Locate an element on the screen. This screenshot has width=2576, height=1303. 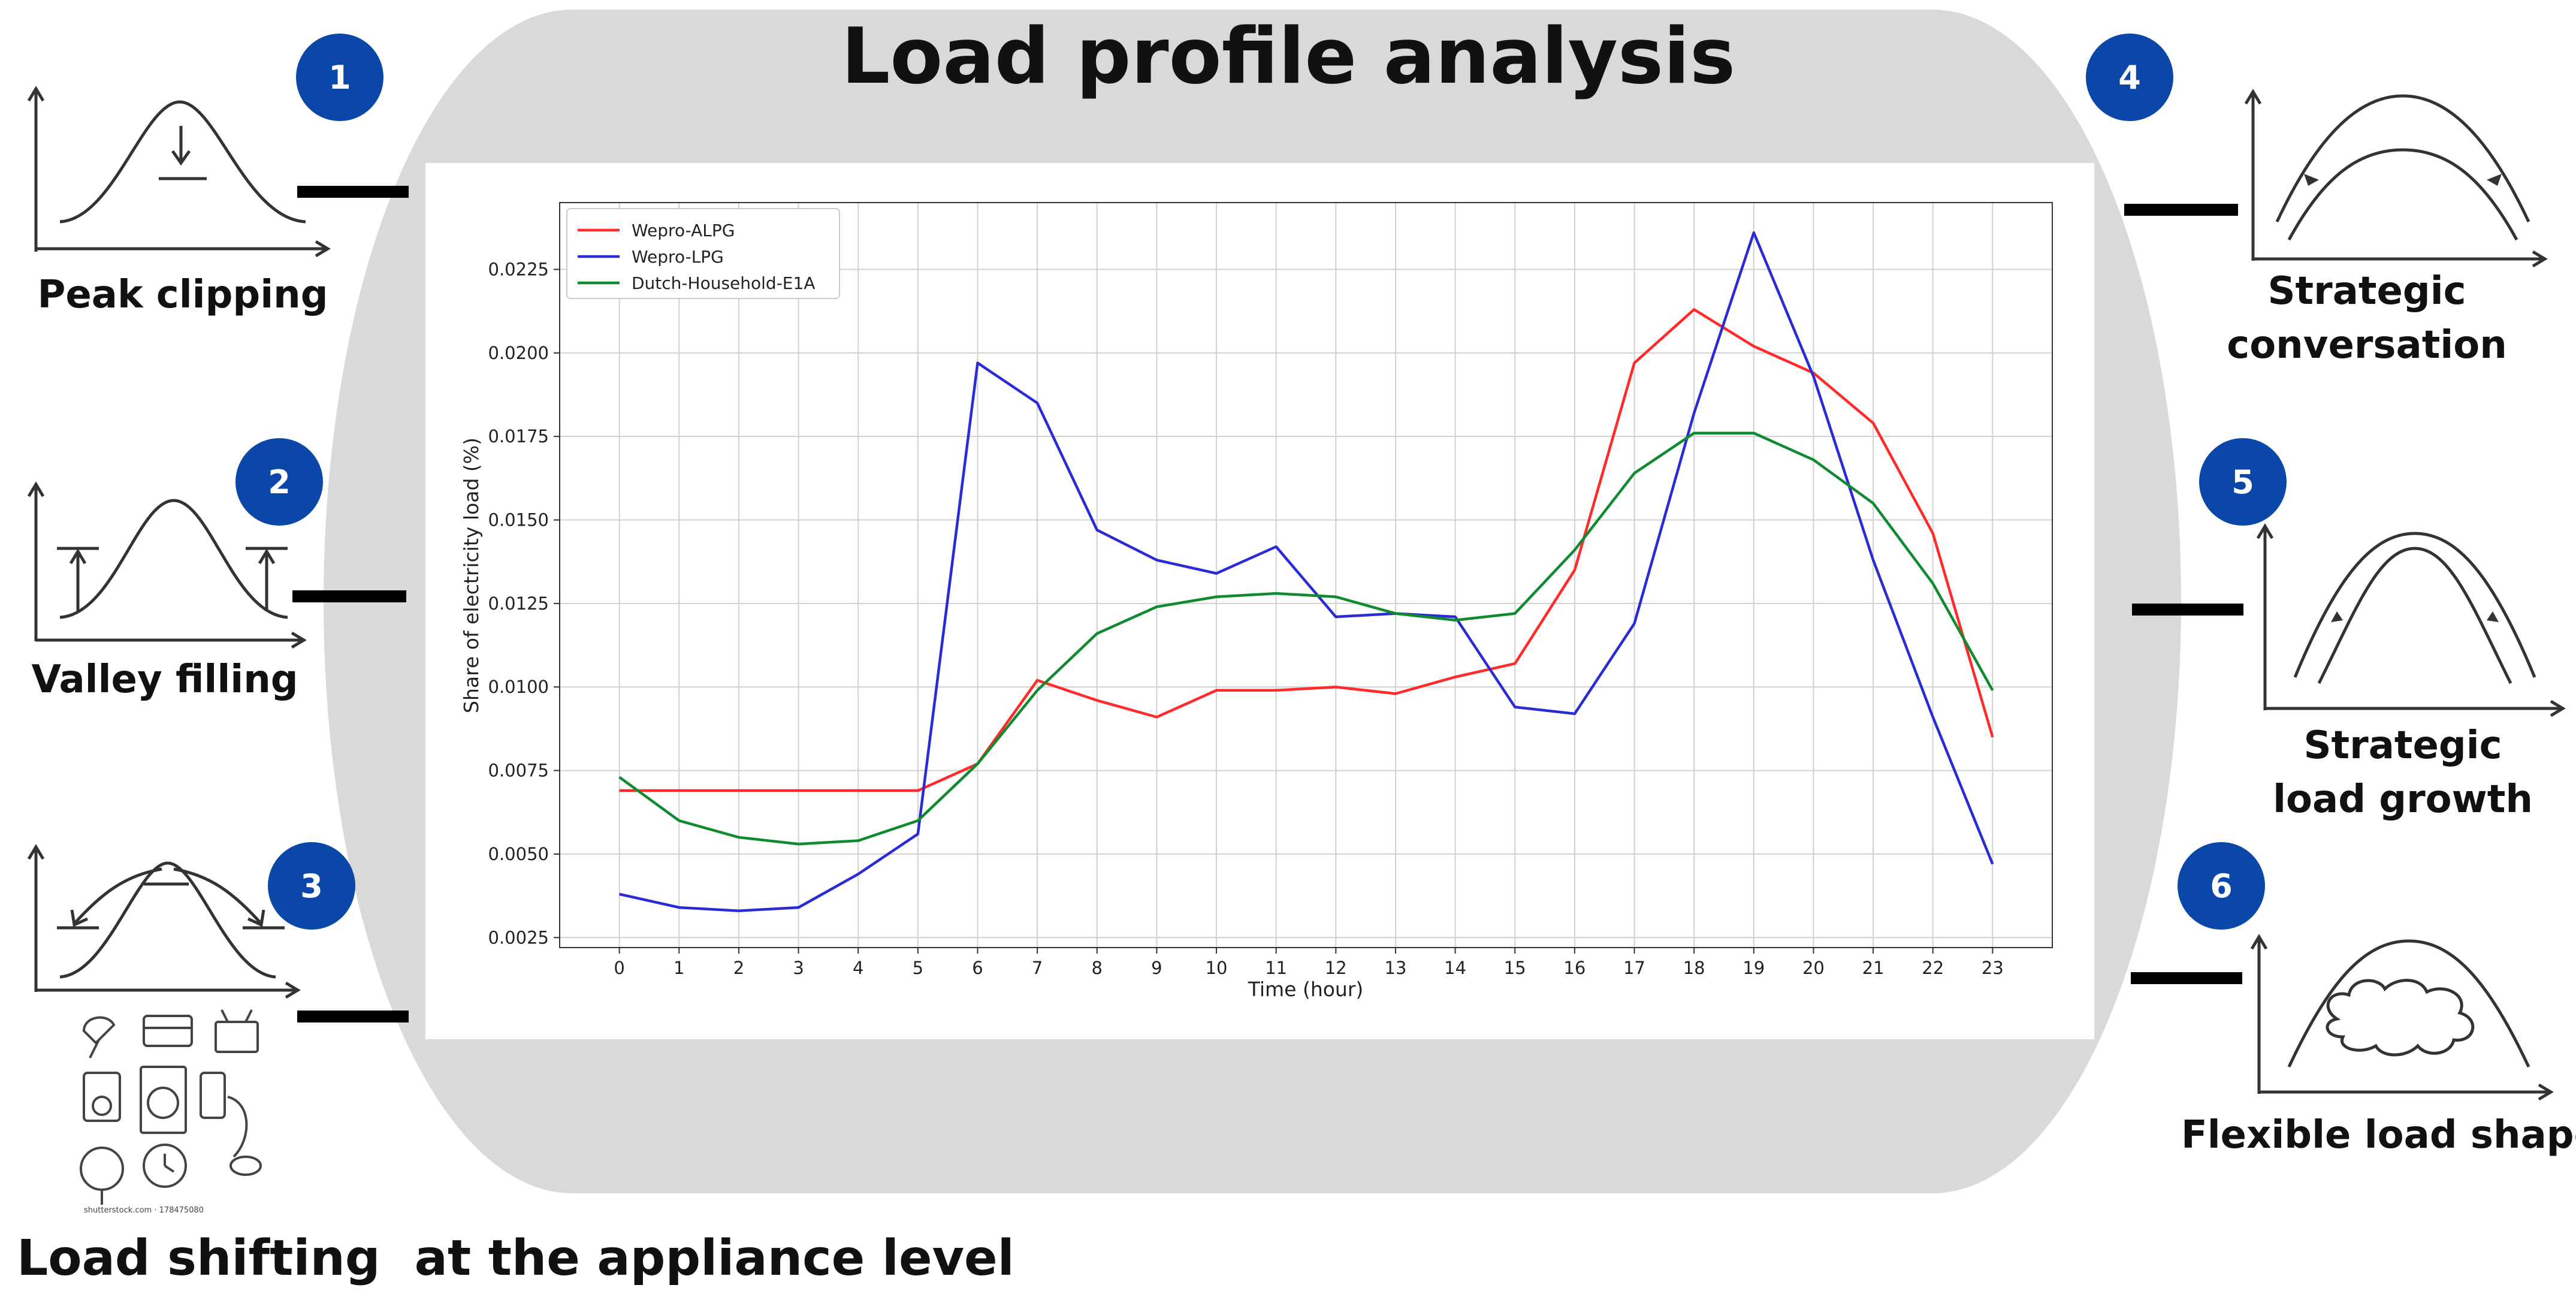
strategy-badge-6: 6 is located at coordinates (2221, 886).